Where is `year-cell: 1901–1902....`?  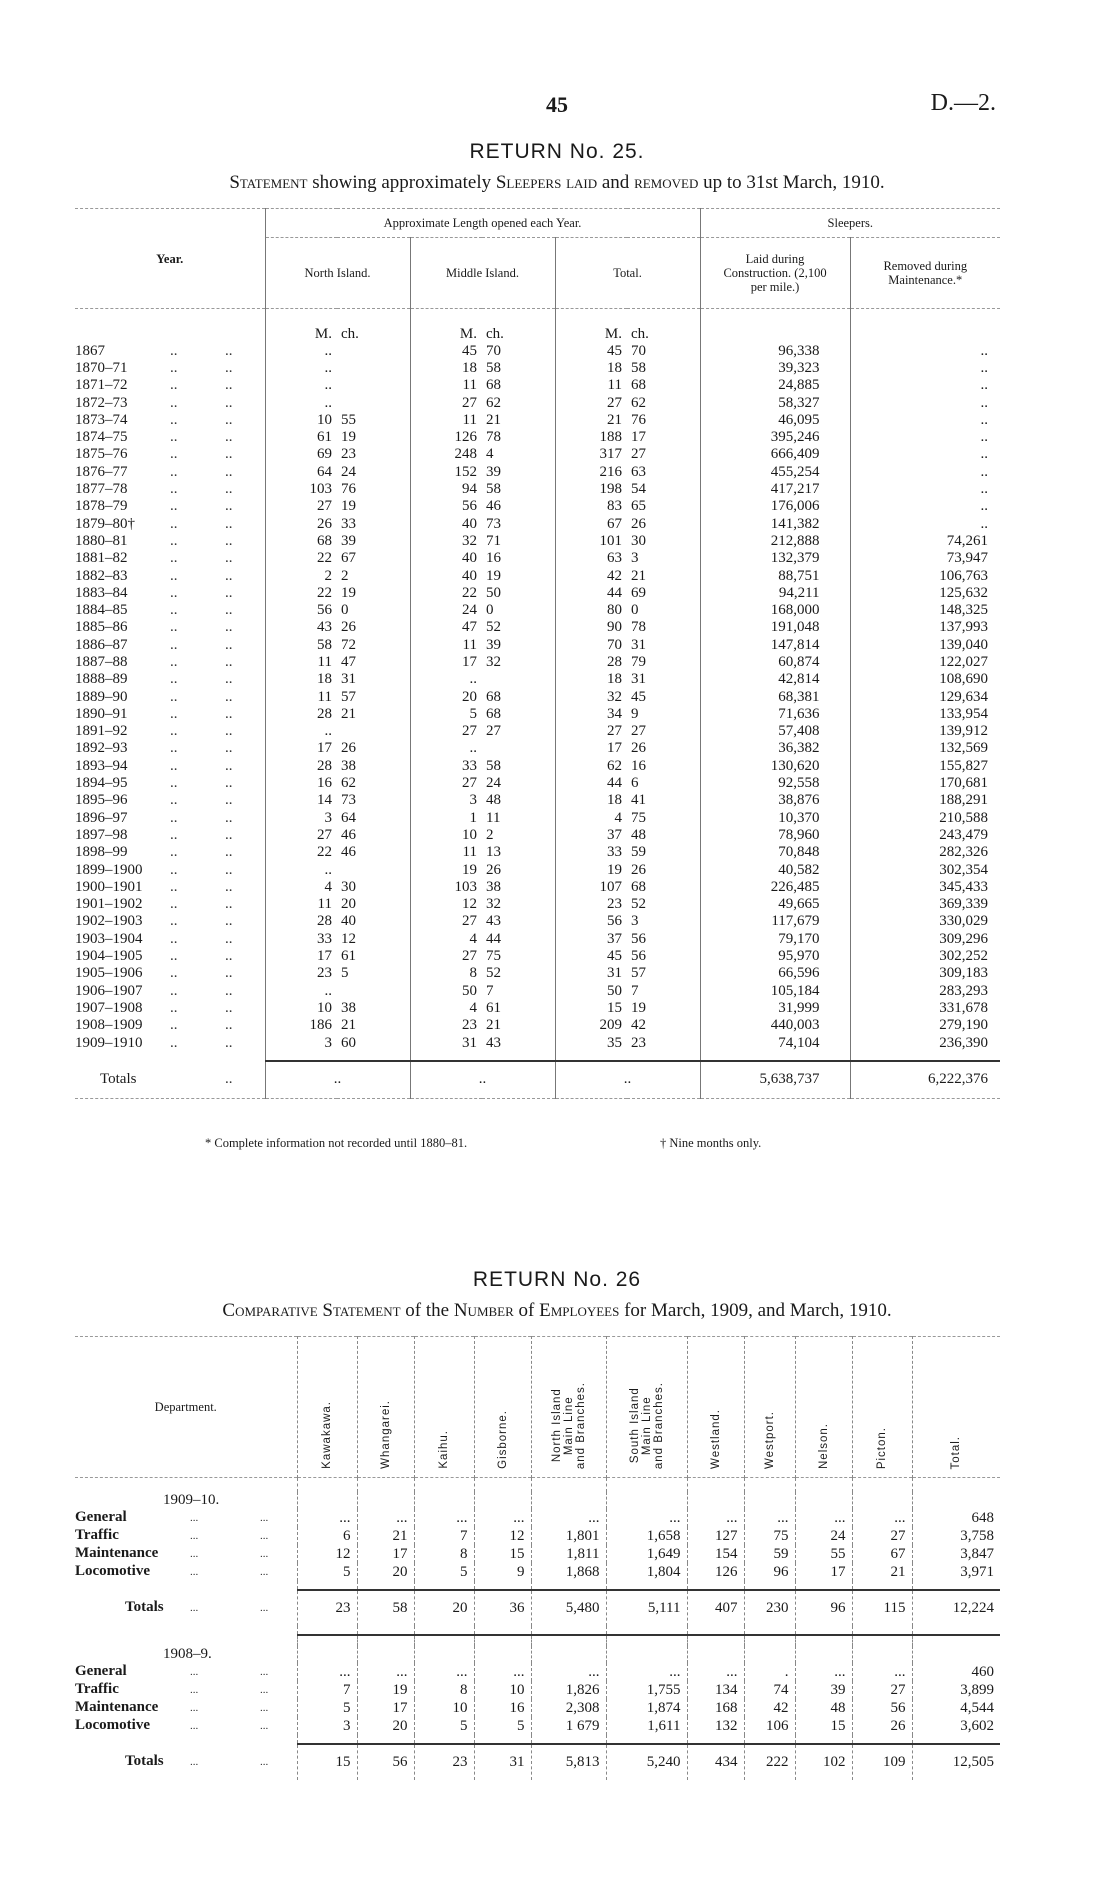
year-cell: 1901–1902.... is located at coordinates (170, 904).